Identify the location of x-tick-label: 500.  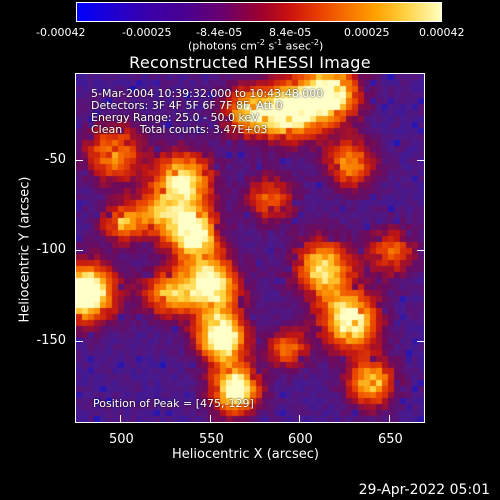
(121, 439).